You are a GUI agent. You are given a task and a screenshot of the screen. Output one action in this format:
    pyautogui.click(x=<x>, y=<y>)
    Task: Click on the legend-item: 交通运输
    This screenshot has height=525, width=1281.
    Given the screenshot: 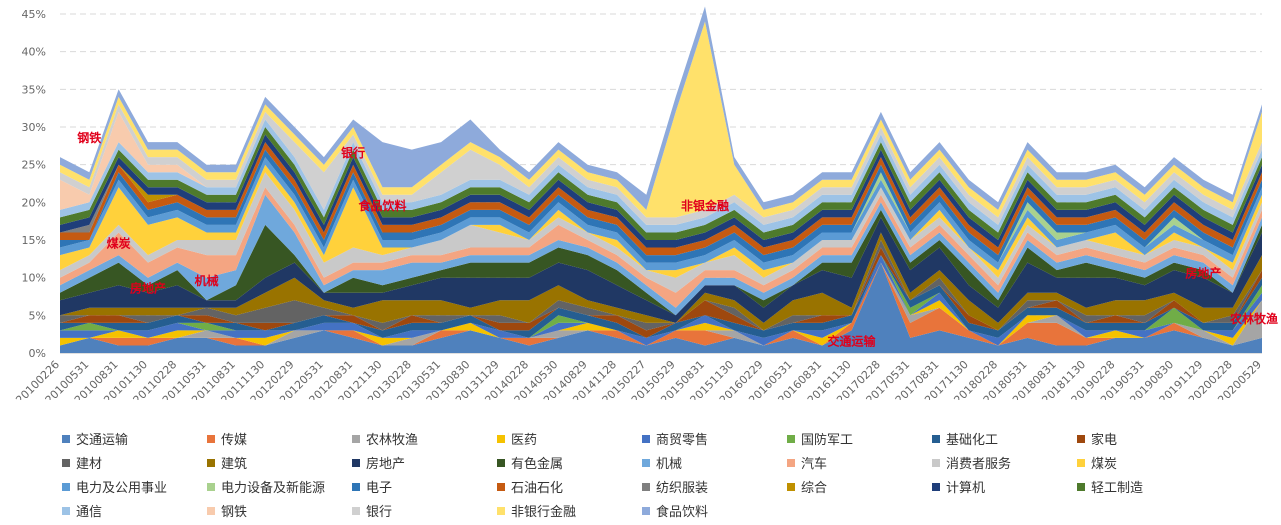 What is the action you would take?
    pyautogui.click(x=134, y=438)
    